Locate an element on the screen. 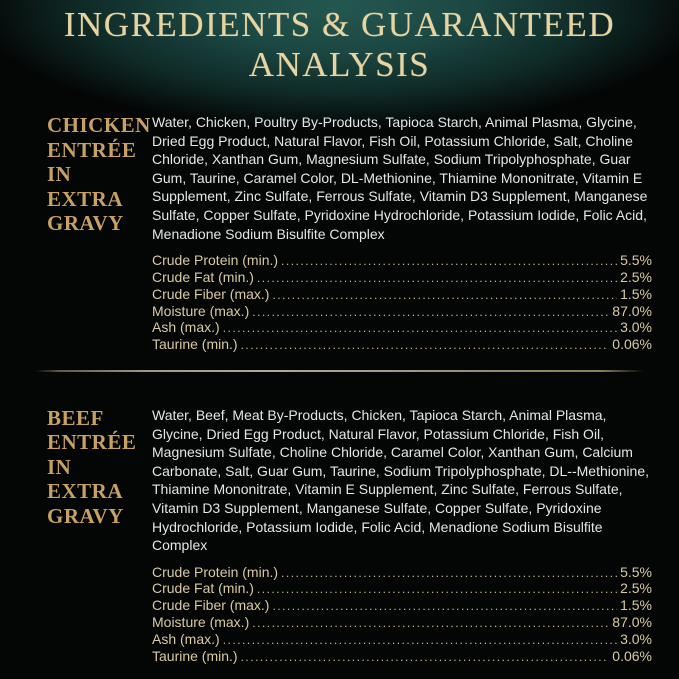 This screenshot has height=679, width=679. section-heading-beef: BEEF ENTRÉE IN EXTRA GRAVY is located at coordinates (99, 467).